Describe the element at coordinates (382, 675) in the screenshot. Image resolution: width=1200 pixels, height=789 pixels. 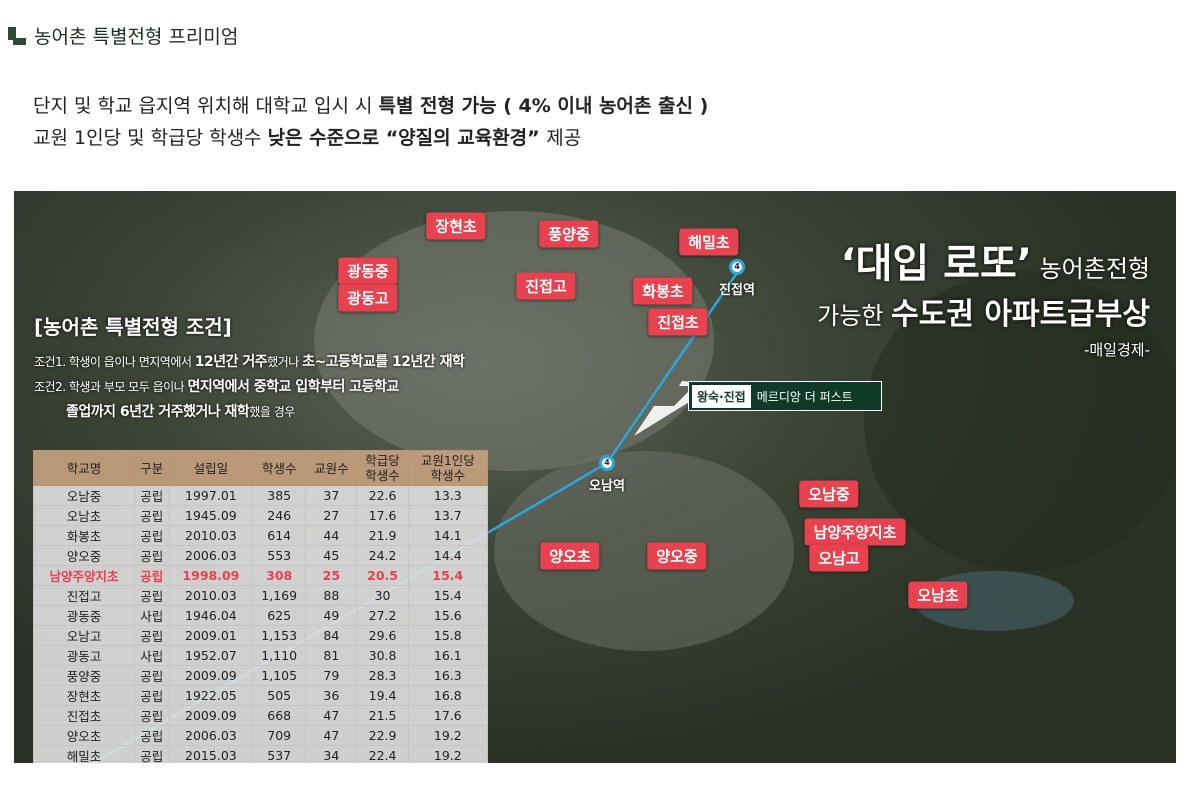
I see `table-cell: 28.3` at that location.